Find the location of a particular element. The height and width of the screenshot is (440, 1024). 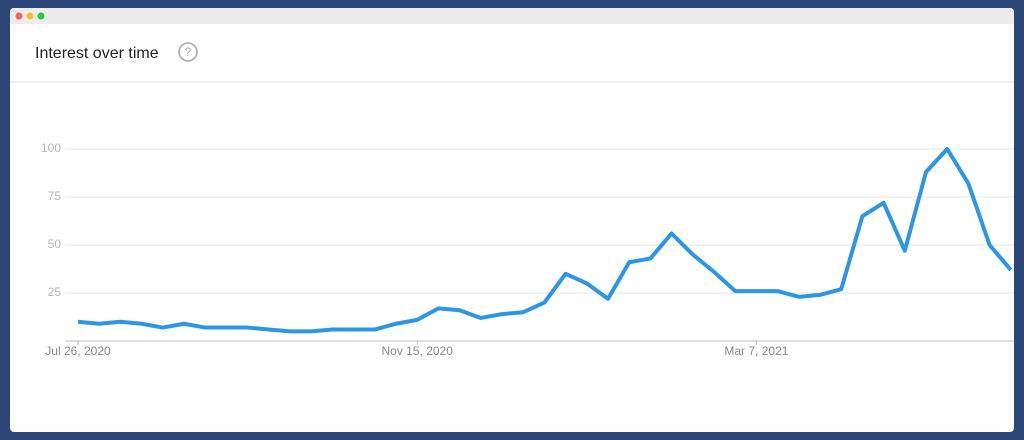

y-tick-label: 50 is located at coordinates (55, 244).